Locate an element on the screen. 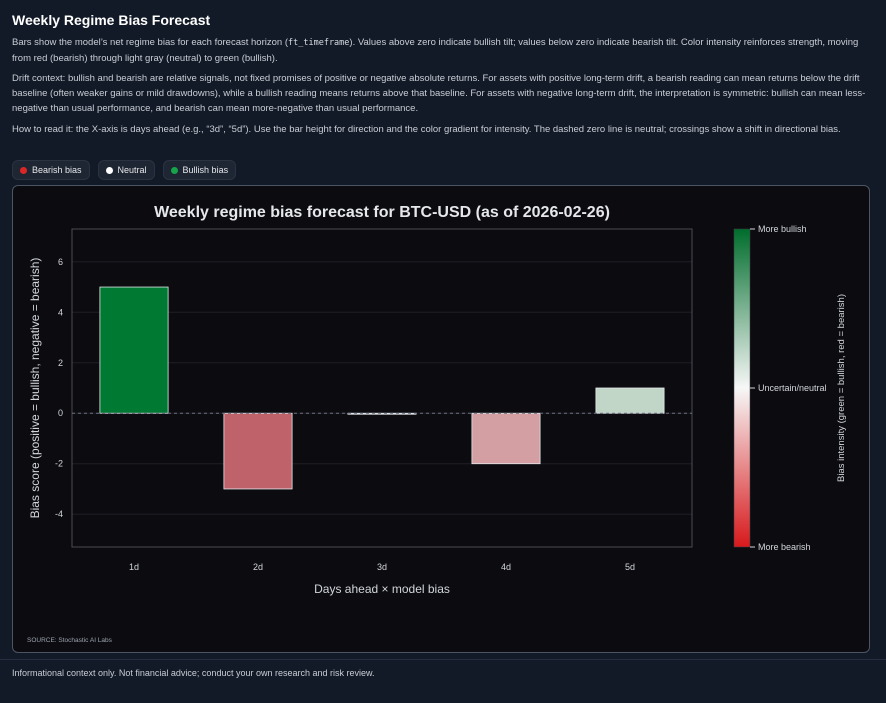  colorbar-mid-label: Uncertain/neutral is located at coordinates (792, 388).